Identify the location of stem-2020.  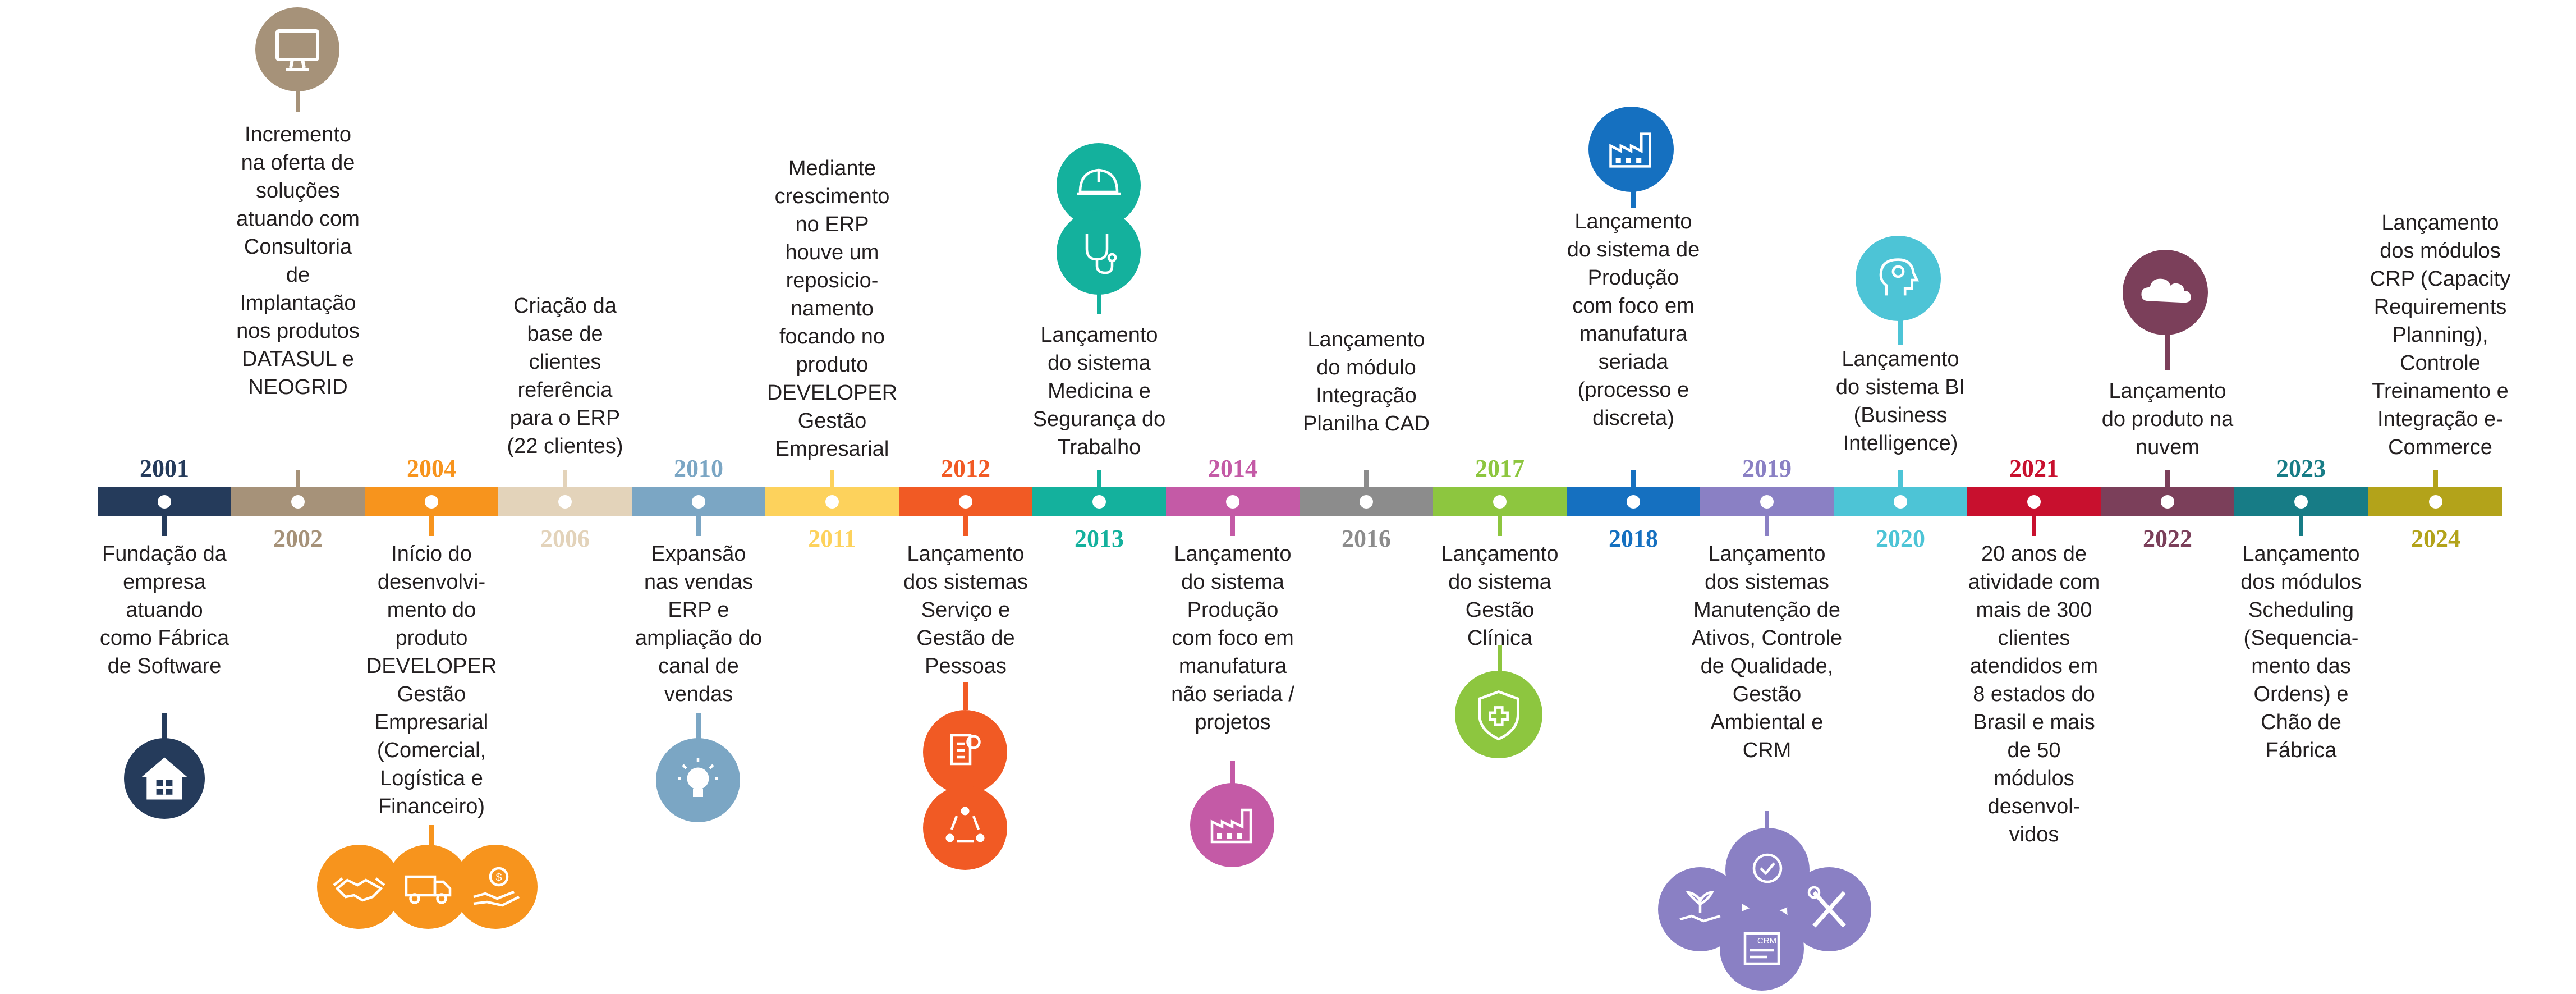
(1900, 478).